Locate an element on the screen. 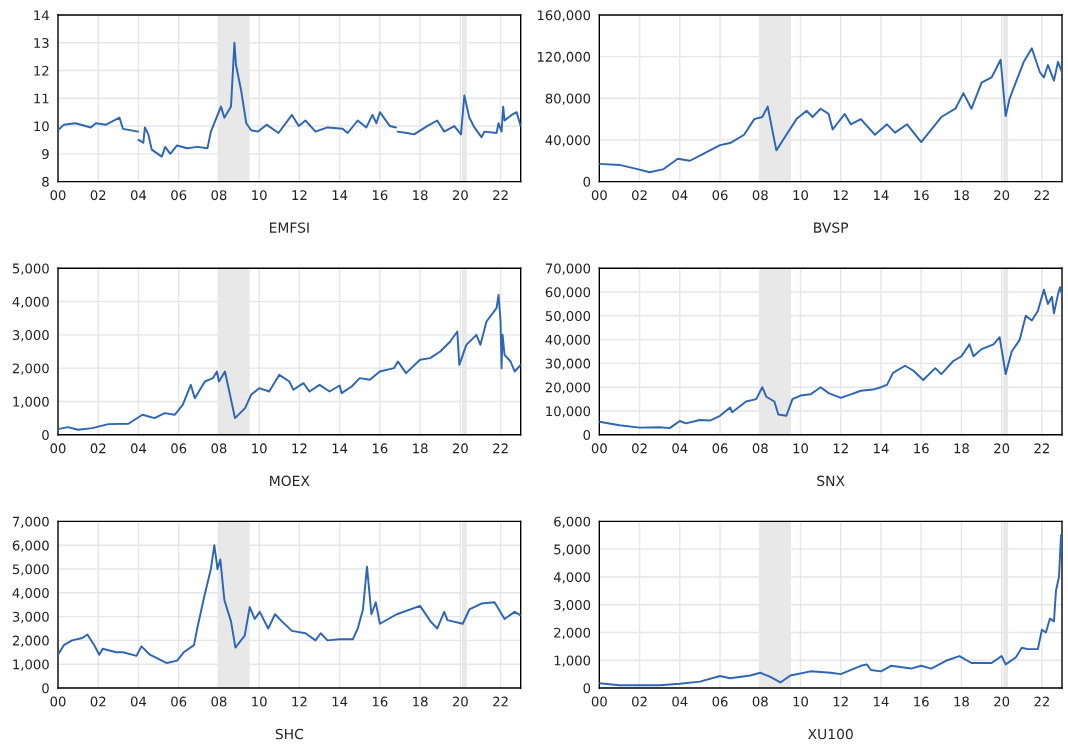 Image resolution: width=1068 pixels, height=752 pixels. y-tick-label: 70,000 is located at coordinates (568, 269).